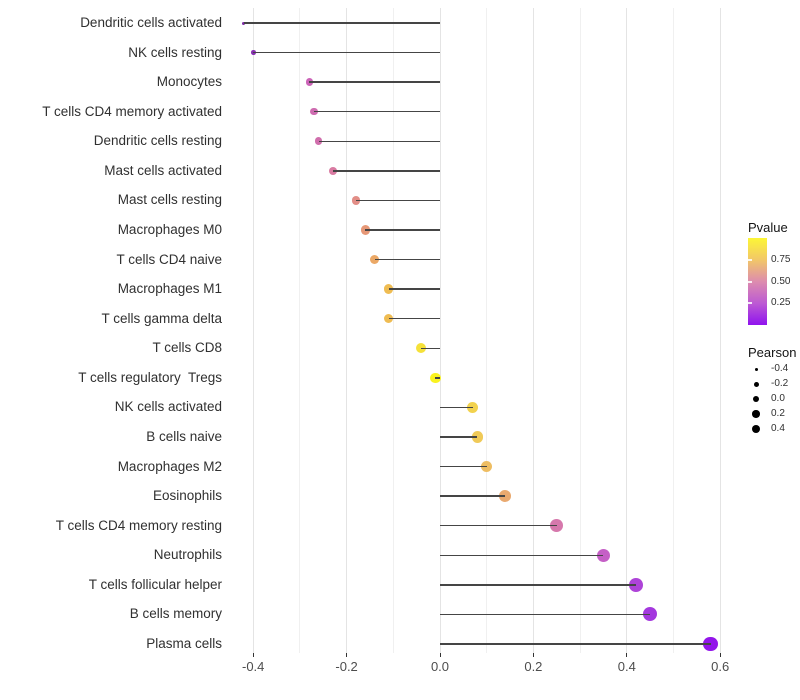 Image resolution: width=800 pixels, height=700 pixels. What do you see at coordinates (772, 352) in the screenshot?
I see `pearson-legend-title: Pearson` at bounding box center [772, 352].